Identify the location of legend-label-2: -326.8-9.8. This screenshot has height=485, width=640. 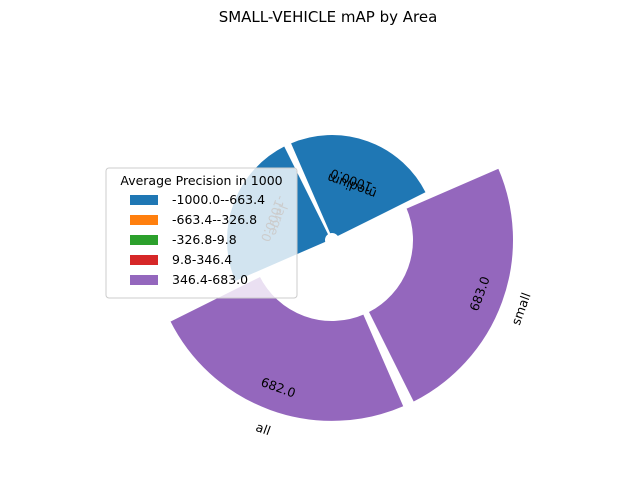
(204, 239).